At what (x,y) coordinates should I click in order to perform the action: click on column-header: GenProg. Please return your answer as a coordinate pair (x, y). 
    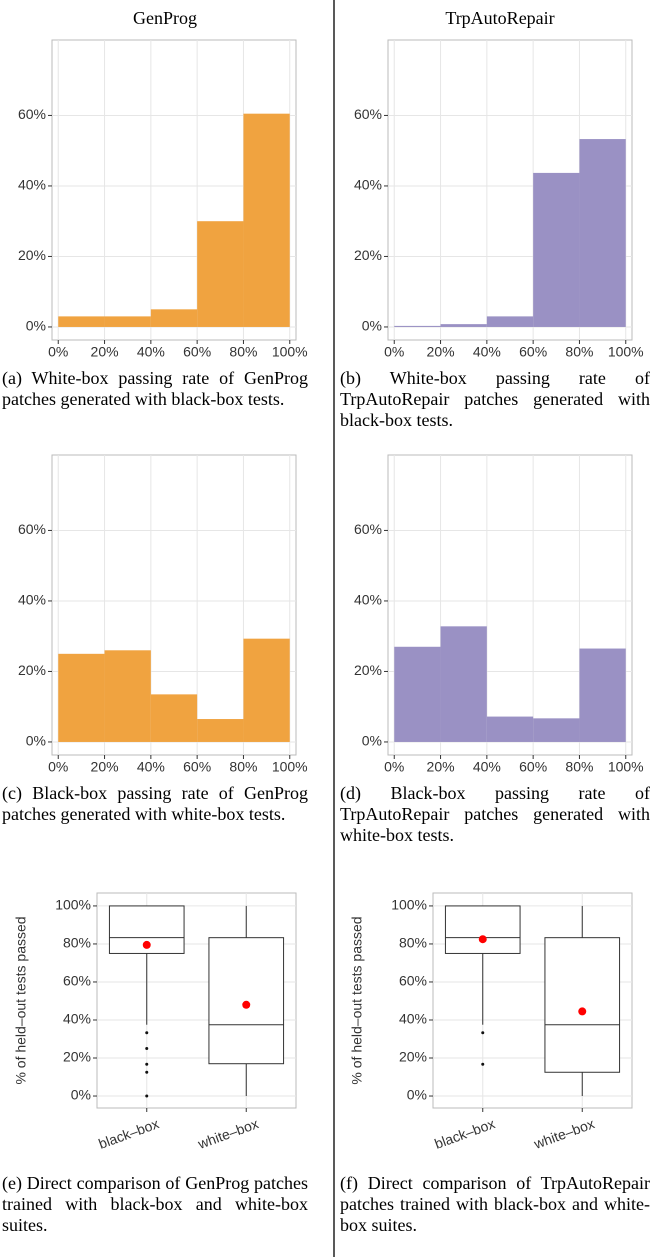
    Looking at the image, I should click on (165, 18).